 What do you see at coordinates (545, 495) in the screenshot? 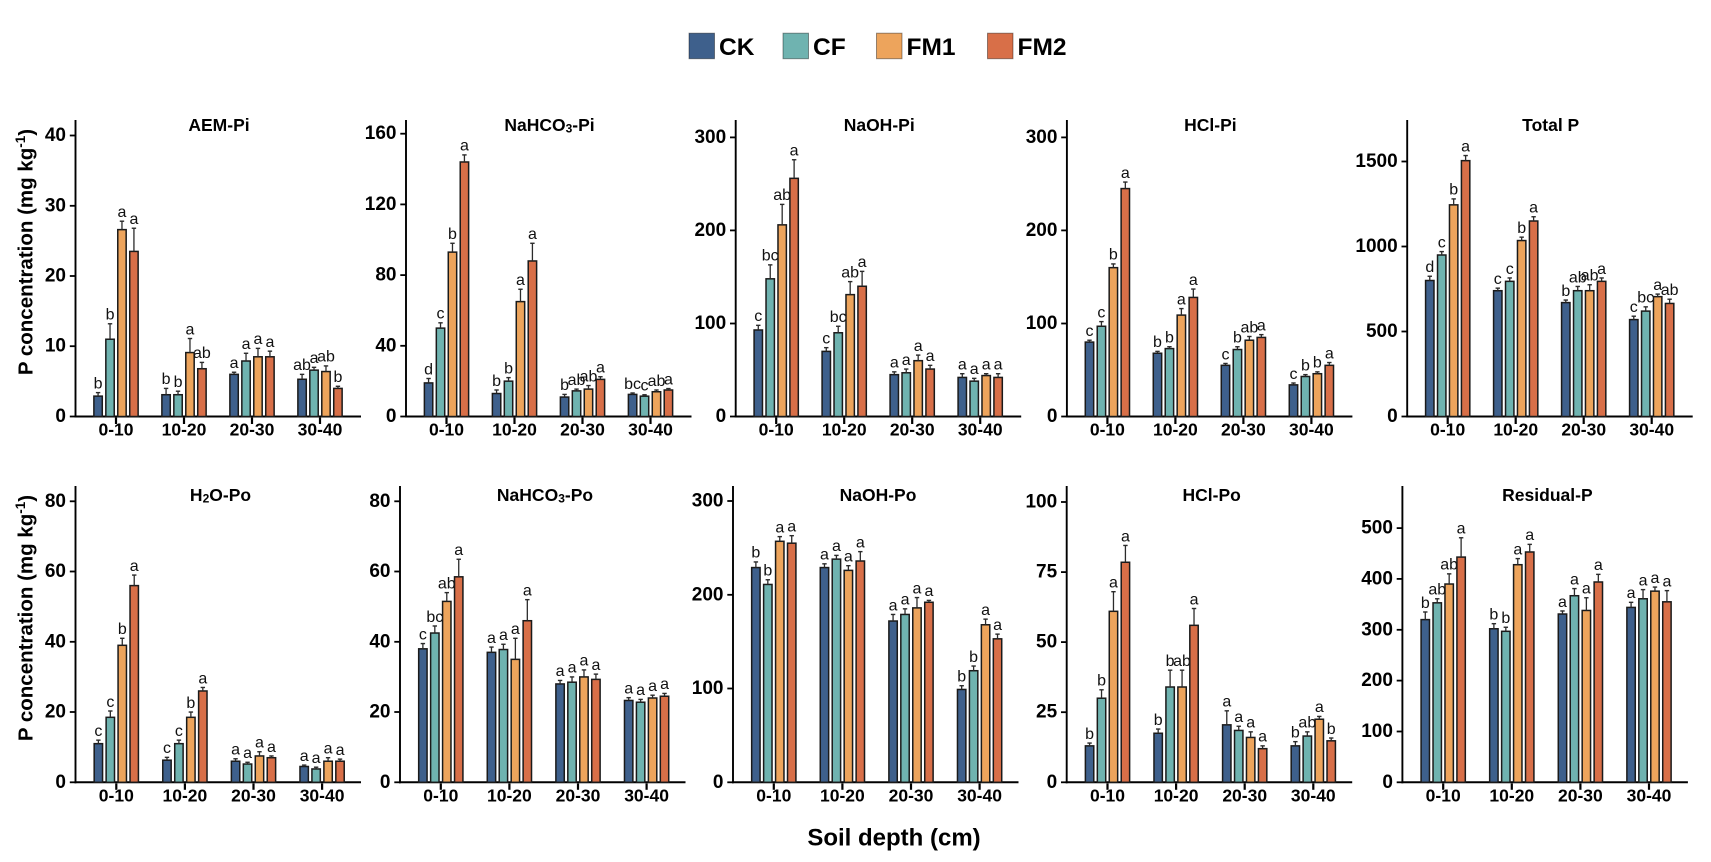
I see `svg-text: NaHCO3-Po` at bounding box center [545, 495].